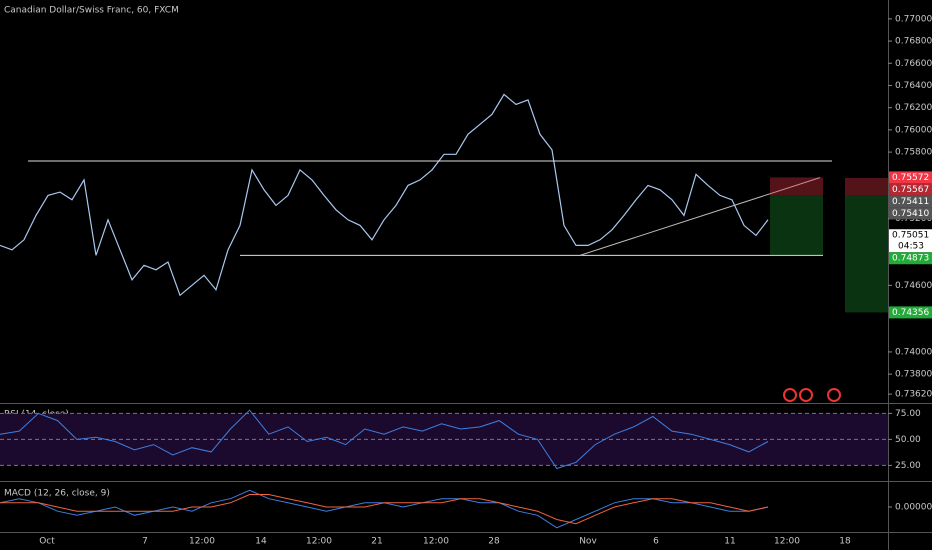 The height and width of the screenshot is (550, 932). What do you see at coordinates (376, 542) in the screenshot?
I see `x-tick-label: 21` at bounding box center [376, 542].